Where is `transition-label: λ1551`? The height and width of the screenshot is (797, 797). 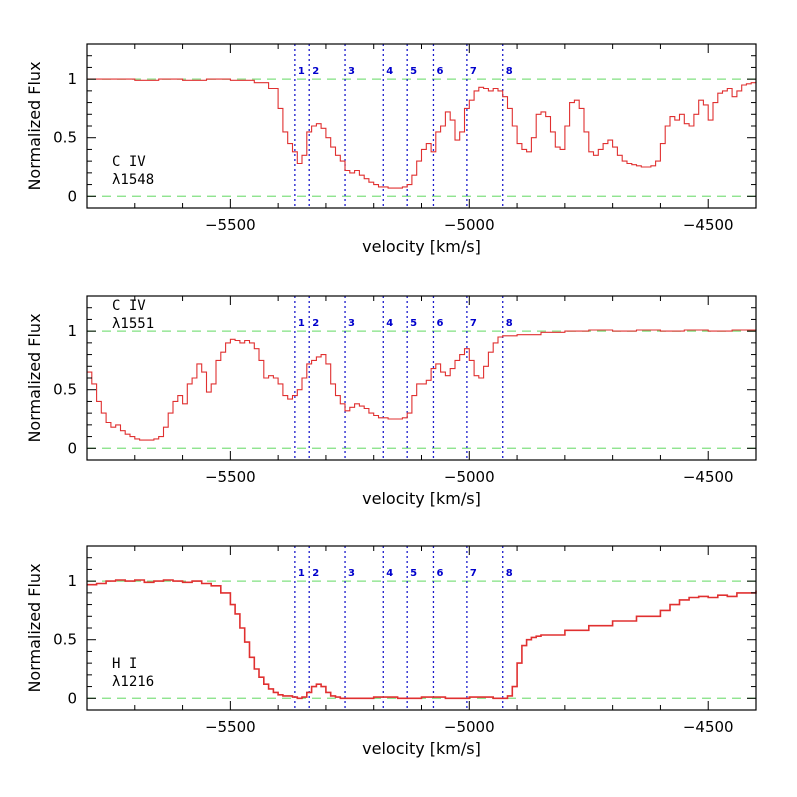
transition-label: λ1551 is located at coordinates (133, 324).